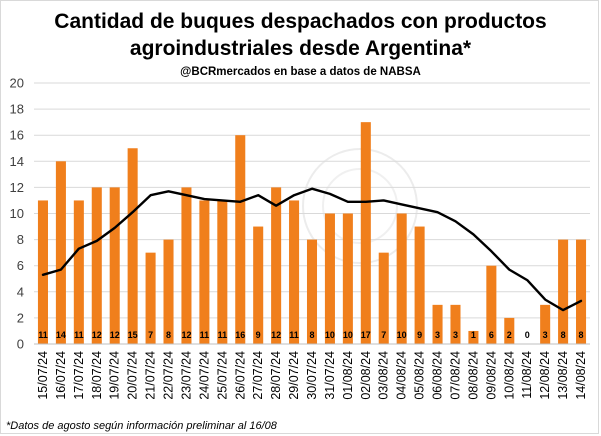 Image resolution: width=601 pixels, height=436 pixels. What do you see at coordinates (312, 375) in the screenshot?
I see `x-tick-label: 30/07/24` at bounding box center [312, 375].